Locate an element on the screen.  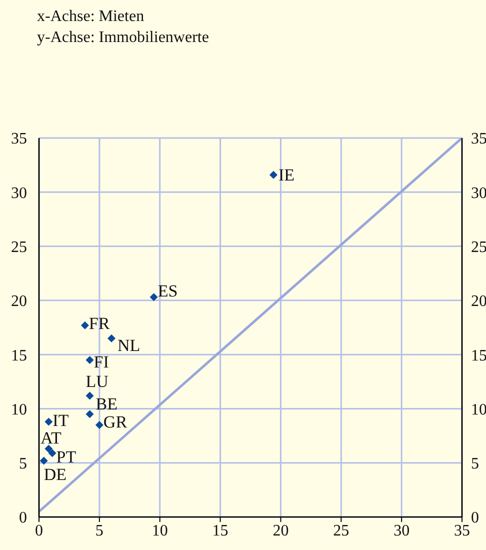
x-tick-label: 0 is located at coordinates (39, 531).